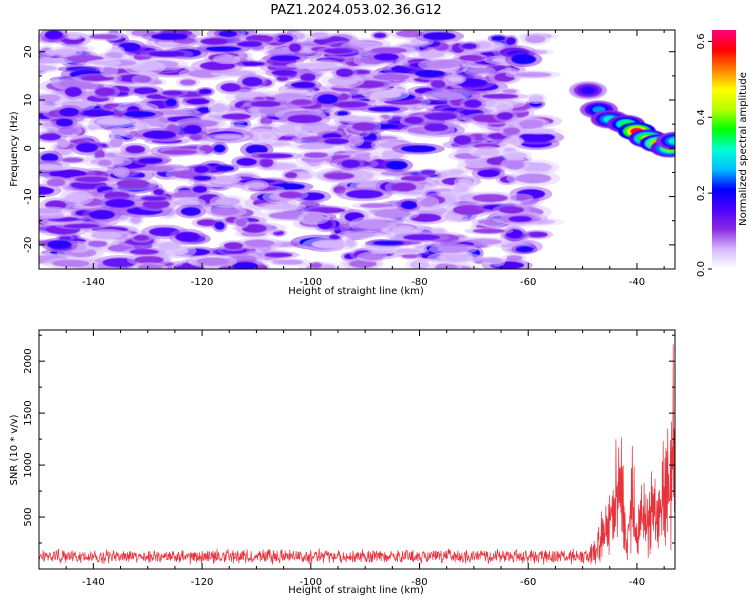 The height and width of the screenshot is (600, 750). I want to click on y-tick-label: 1500, so click(28, 412).